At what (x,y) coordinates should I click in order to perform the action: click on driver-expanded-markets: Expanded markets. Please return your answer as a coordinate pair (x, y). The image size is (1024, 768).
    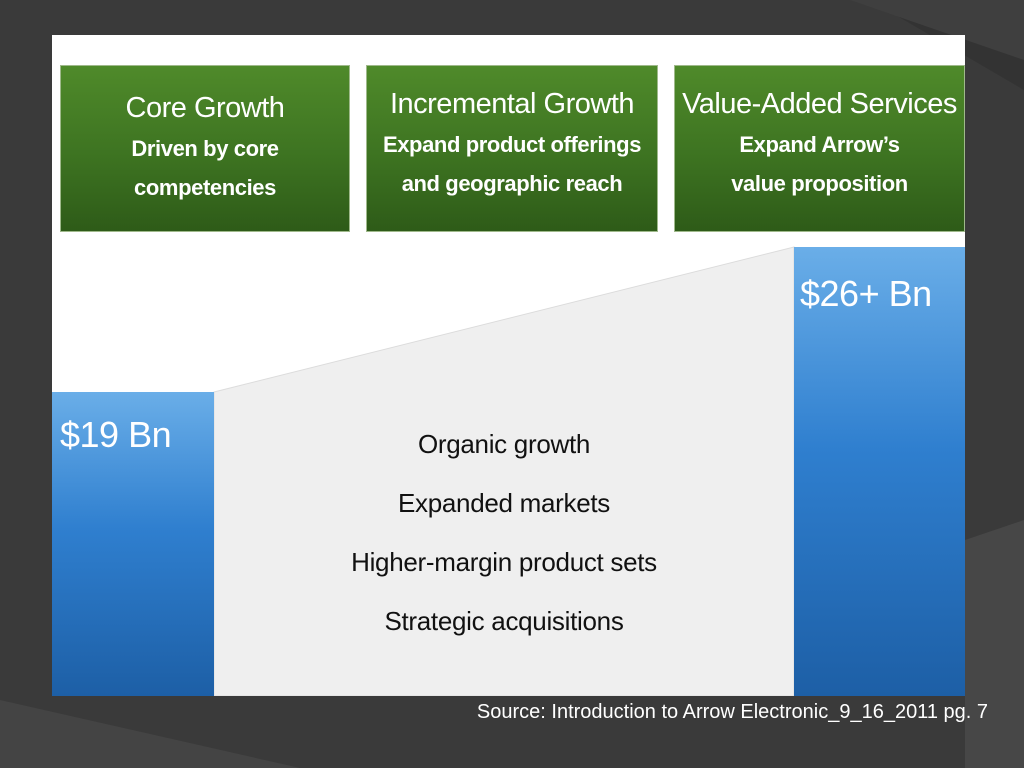
    Looking at the image, I should click on (504, 503).